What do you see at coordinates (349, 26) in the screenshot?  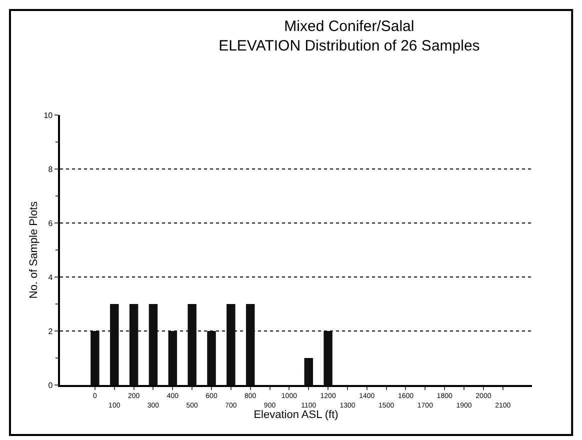 I see `chart-title: Mixed Conifer/Salal` at bounding box center [349, 26].